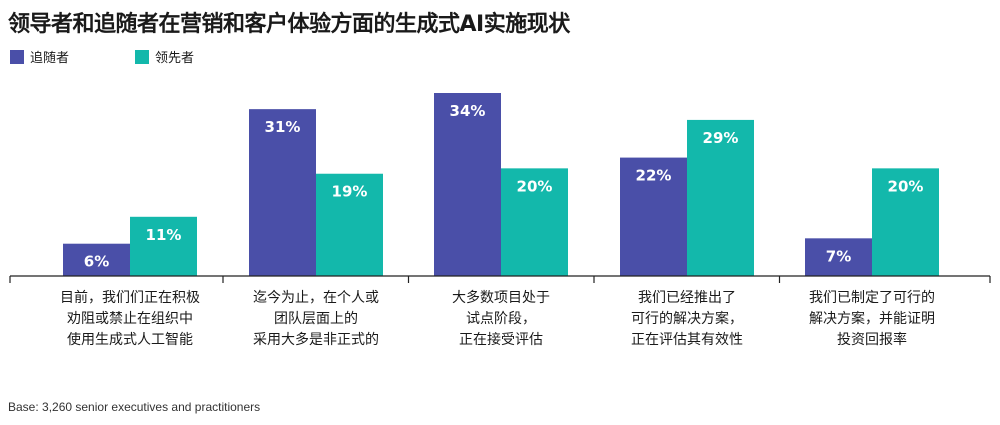 Image resolution: width=1000 pixels, height=425 pixels. Describe the element at coordinates (130, 339) in the screenshot. I see `category-label-line: 使用生成式人工智能` at that location.